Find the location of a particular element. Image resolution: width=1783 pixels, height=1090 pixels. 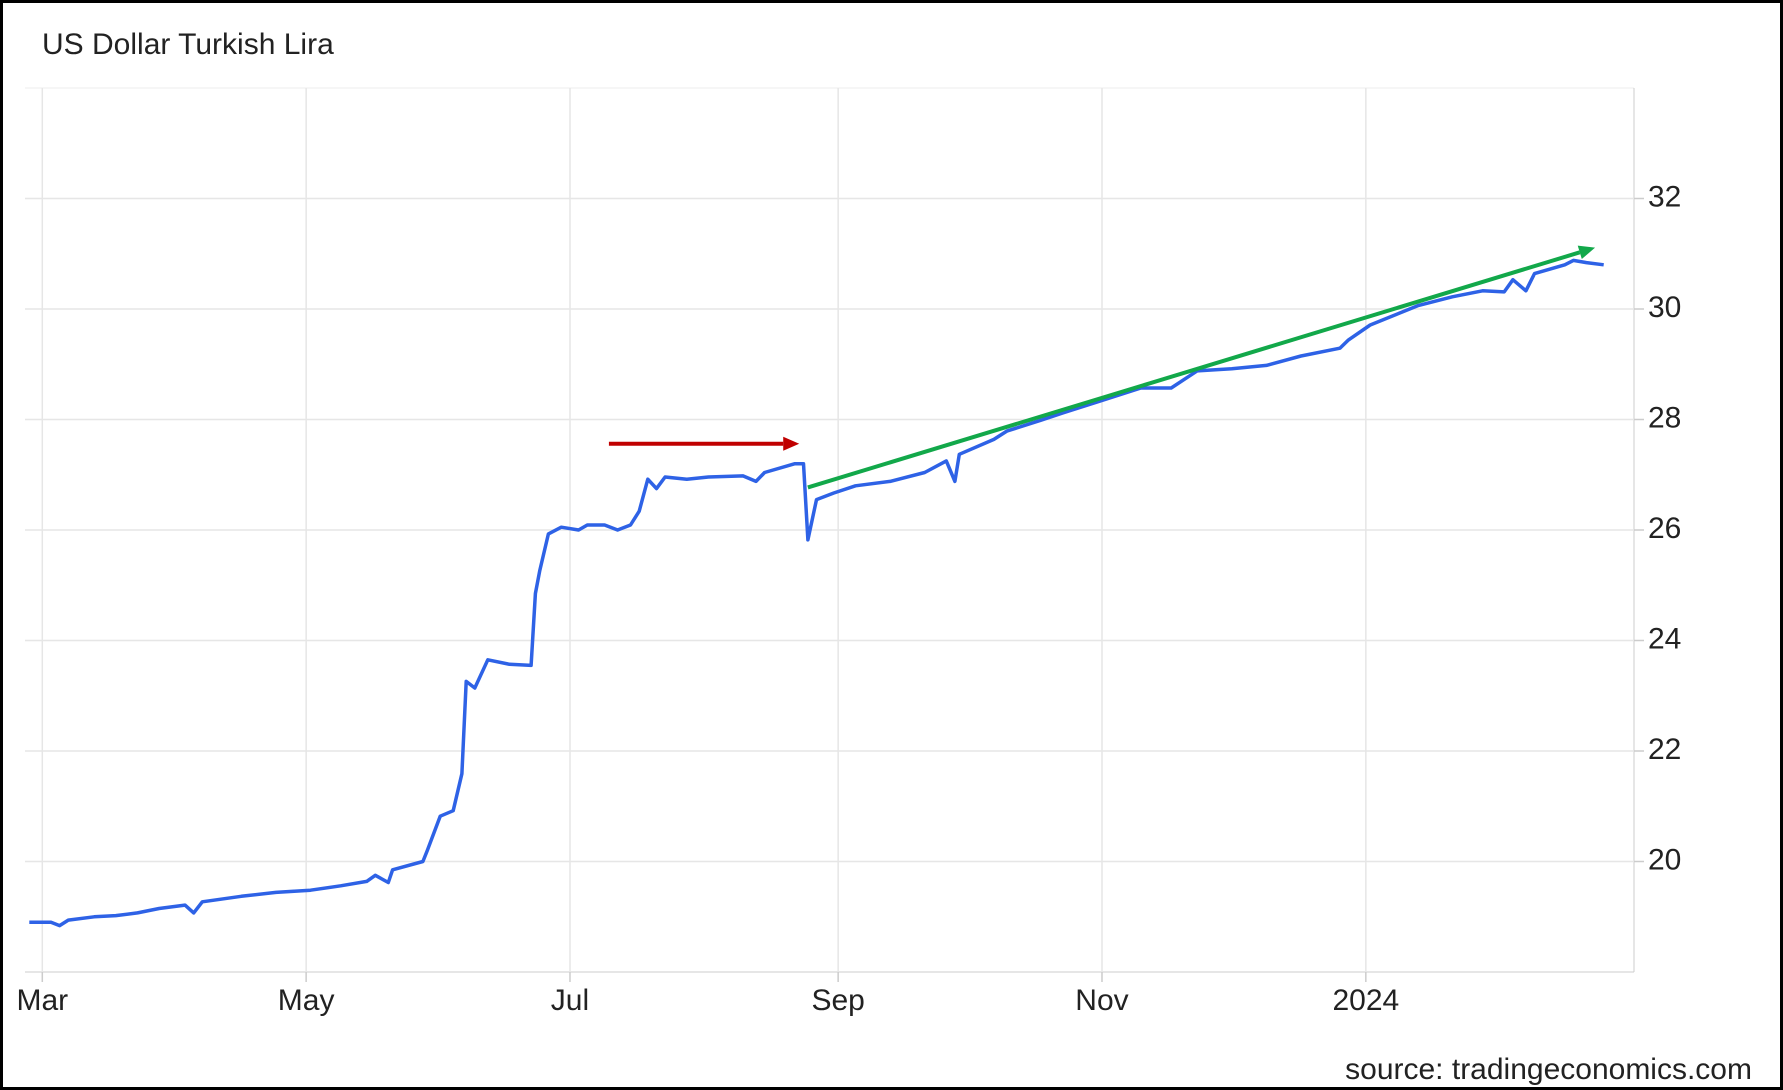

y-tick-label: 28 is located at coordinates (1664, 417).